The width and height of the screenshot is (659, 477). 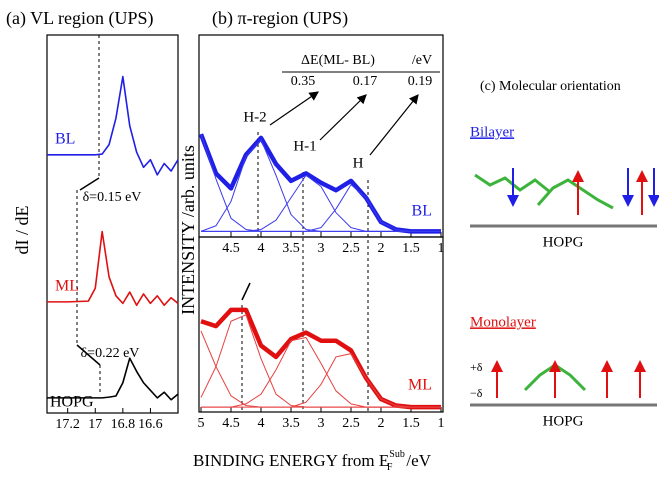 I want to click on plus-delta: +δ, so click(x=476, y=367).